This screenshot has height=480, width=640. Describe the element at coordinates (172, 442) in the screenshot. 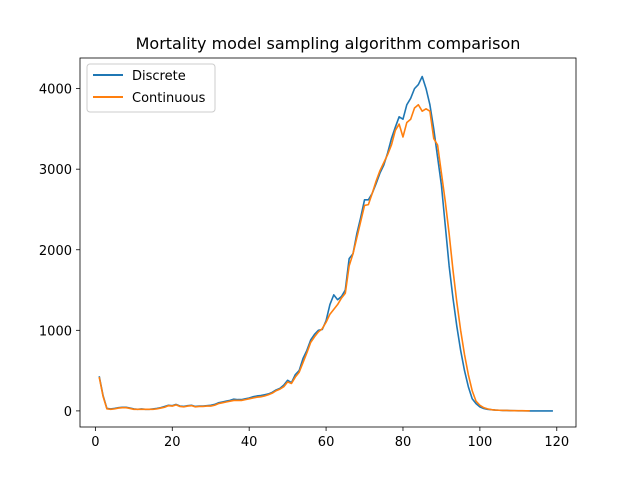

I see `x-tick-label: 20` at that location.